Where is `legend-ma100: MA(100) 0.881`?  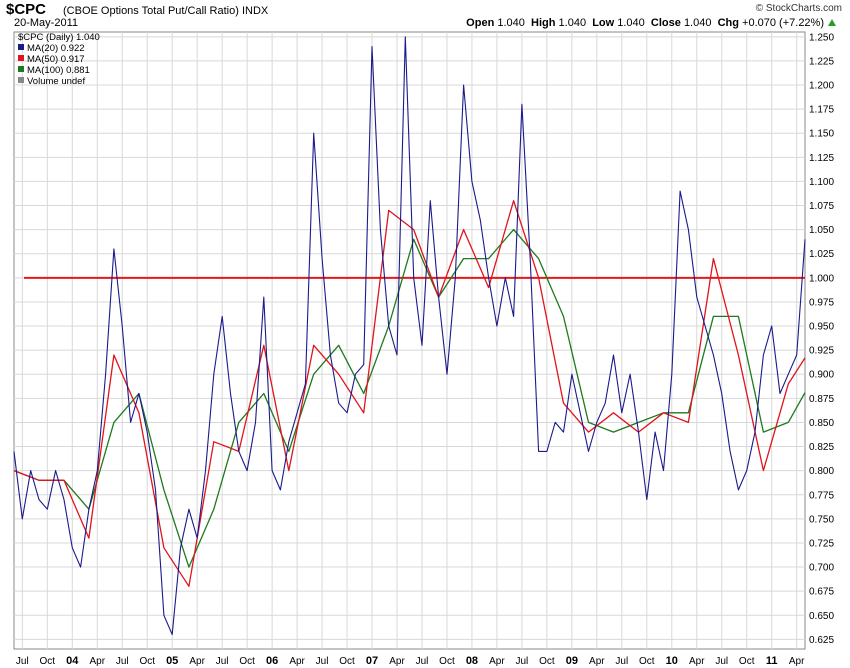
legend-ma100: MA(100) 0.881 is located at coordinates (59, 70).